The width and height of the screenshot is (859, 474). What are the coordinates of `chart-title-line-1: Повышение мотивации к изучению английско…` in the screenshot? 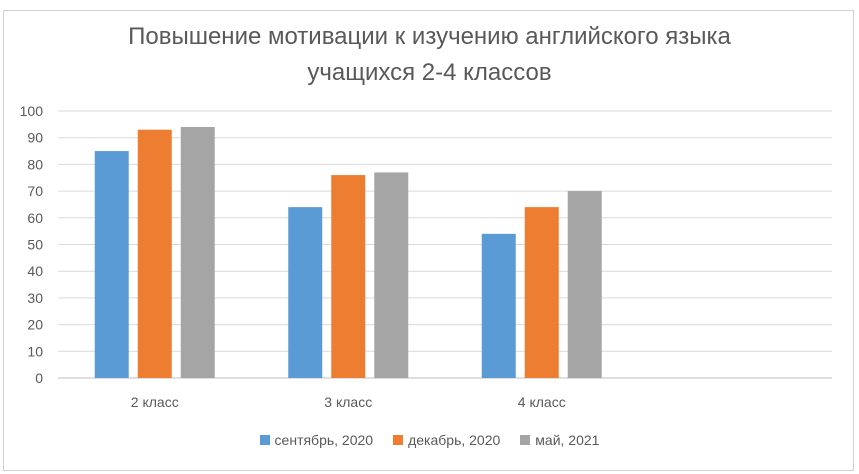 It's located at (429, 36).